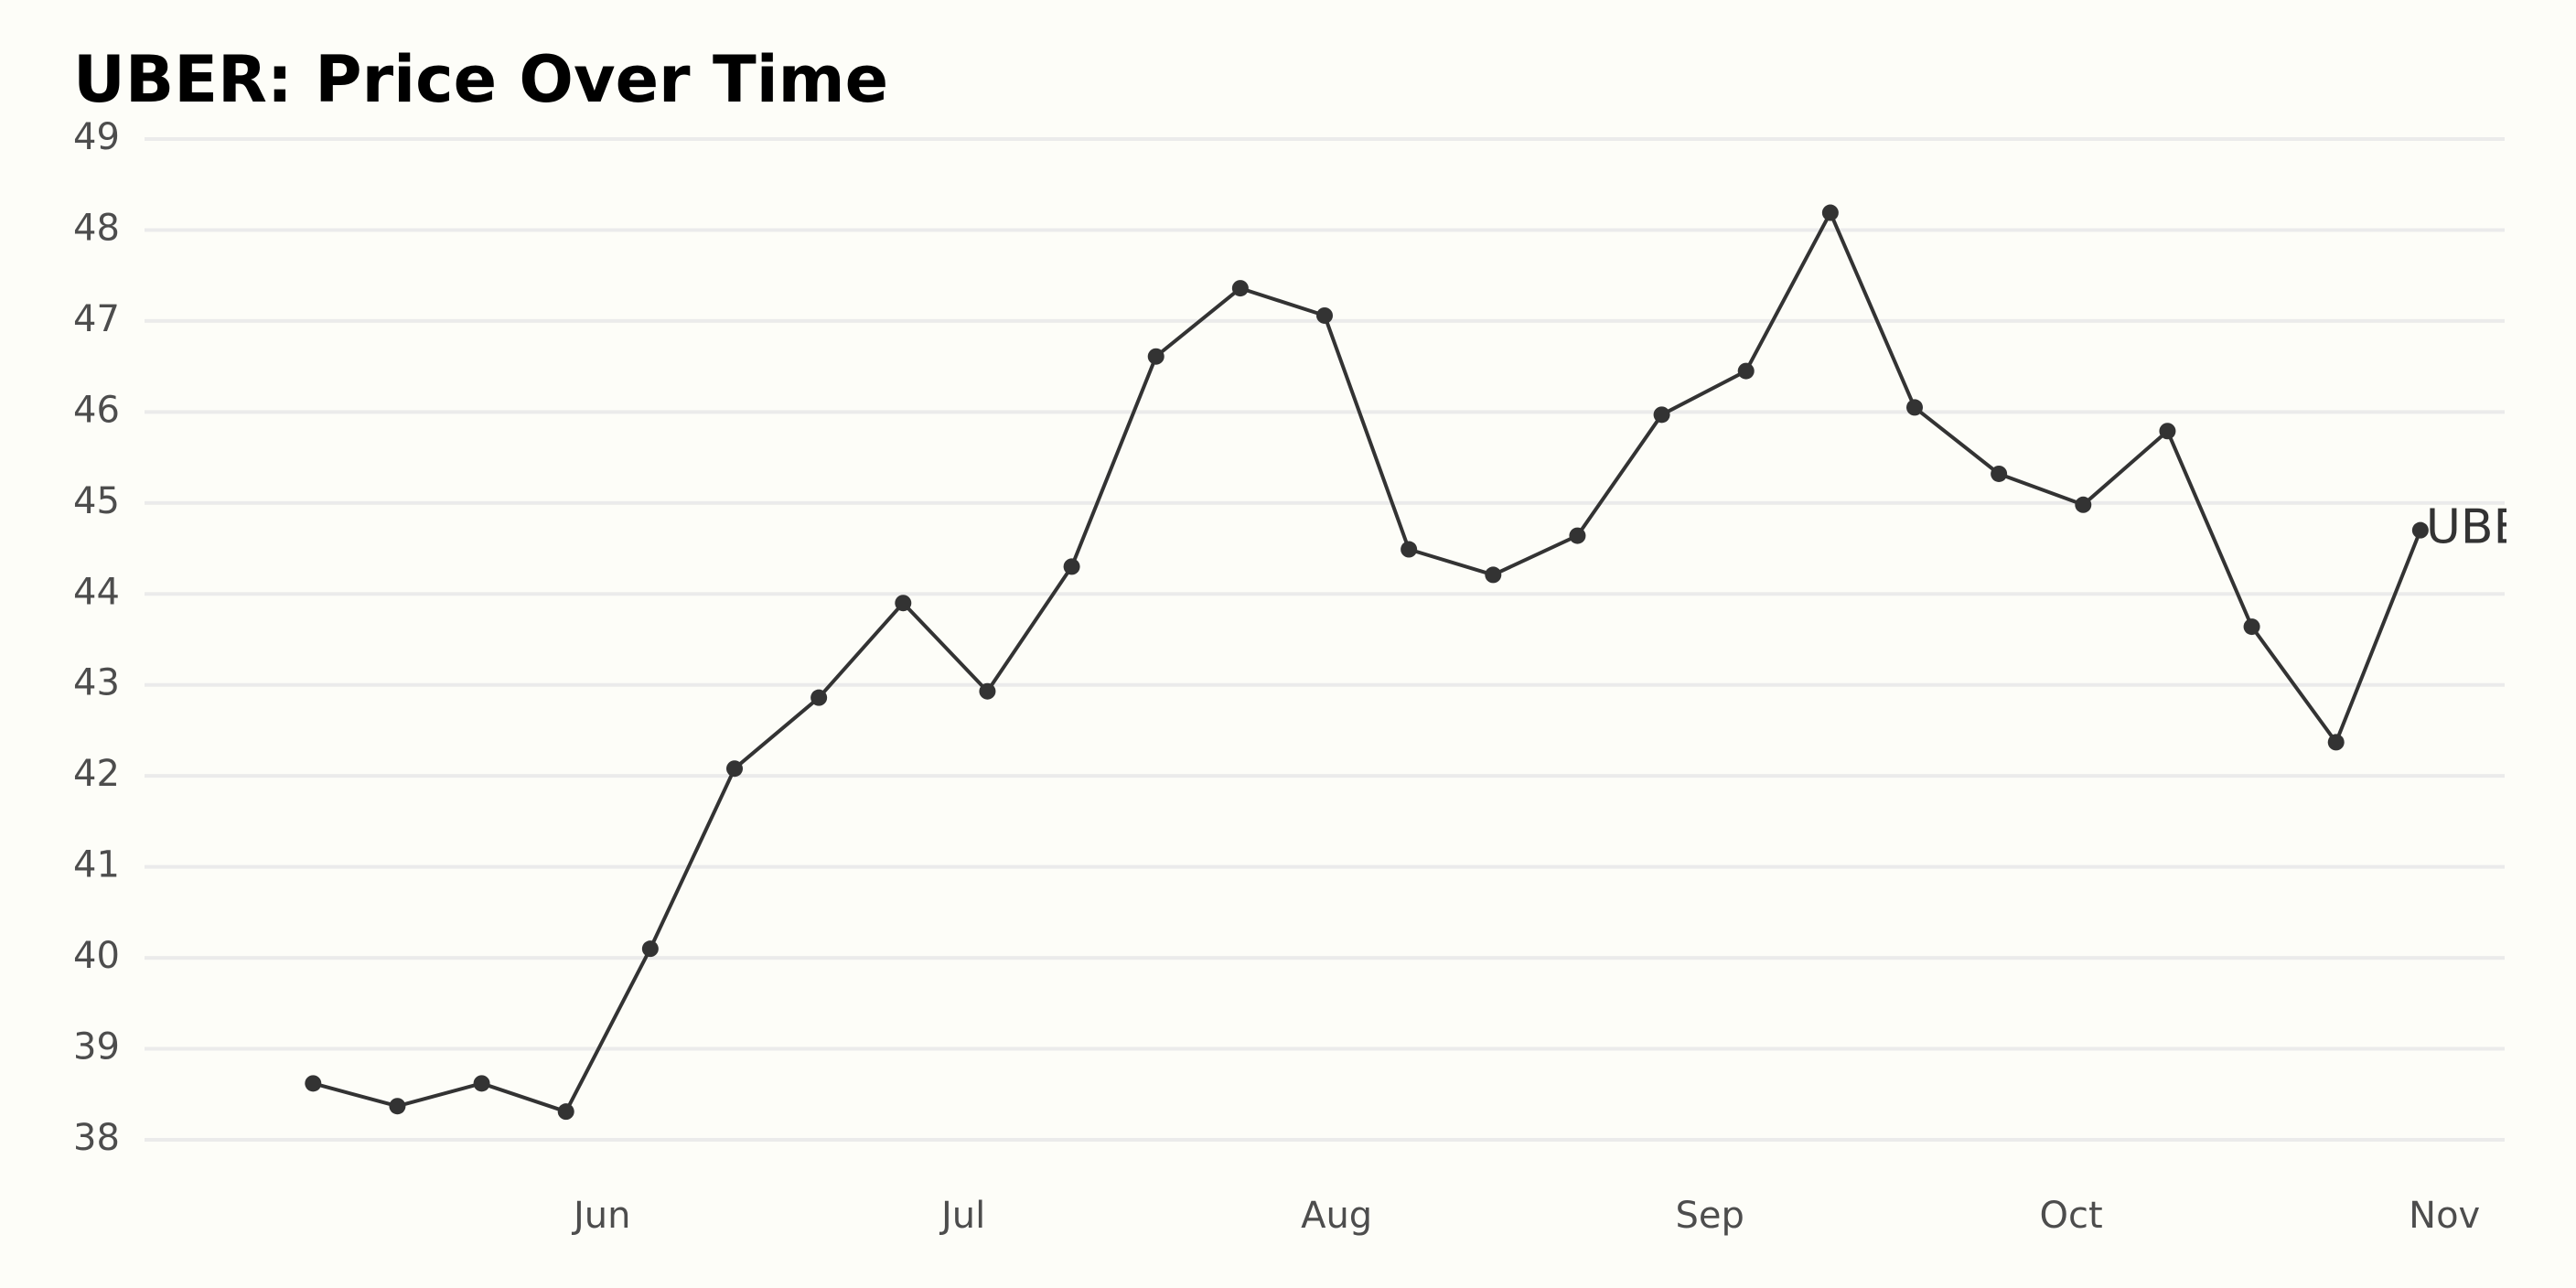 This screenshot has height=1288, width=2576. I want to click on y-tick-label: 41, so click(96, 865).